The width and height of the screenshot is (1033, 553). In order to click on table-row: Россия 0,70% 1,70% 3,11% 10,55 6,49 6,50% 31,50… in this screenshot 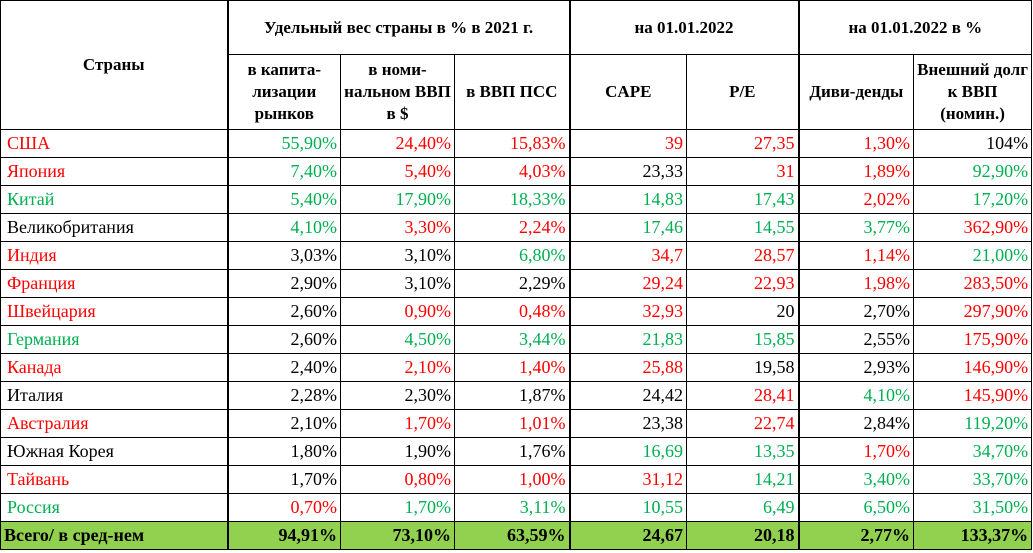, I will do `click(516, 507)`.